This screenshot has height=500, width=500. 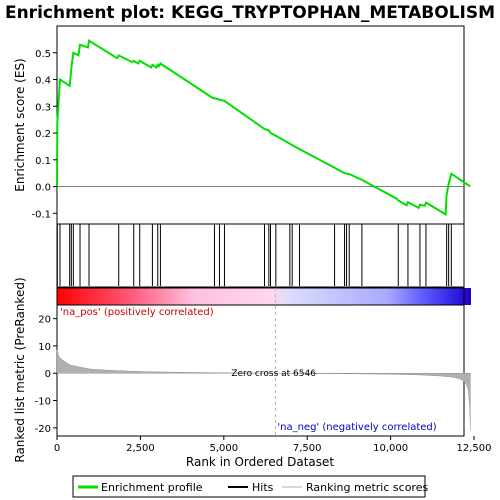 What do you see at coordinates (43, 81) in the screenshot?
I see `es-y-tick-label: 0.4` at bounding box center [43, 81].